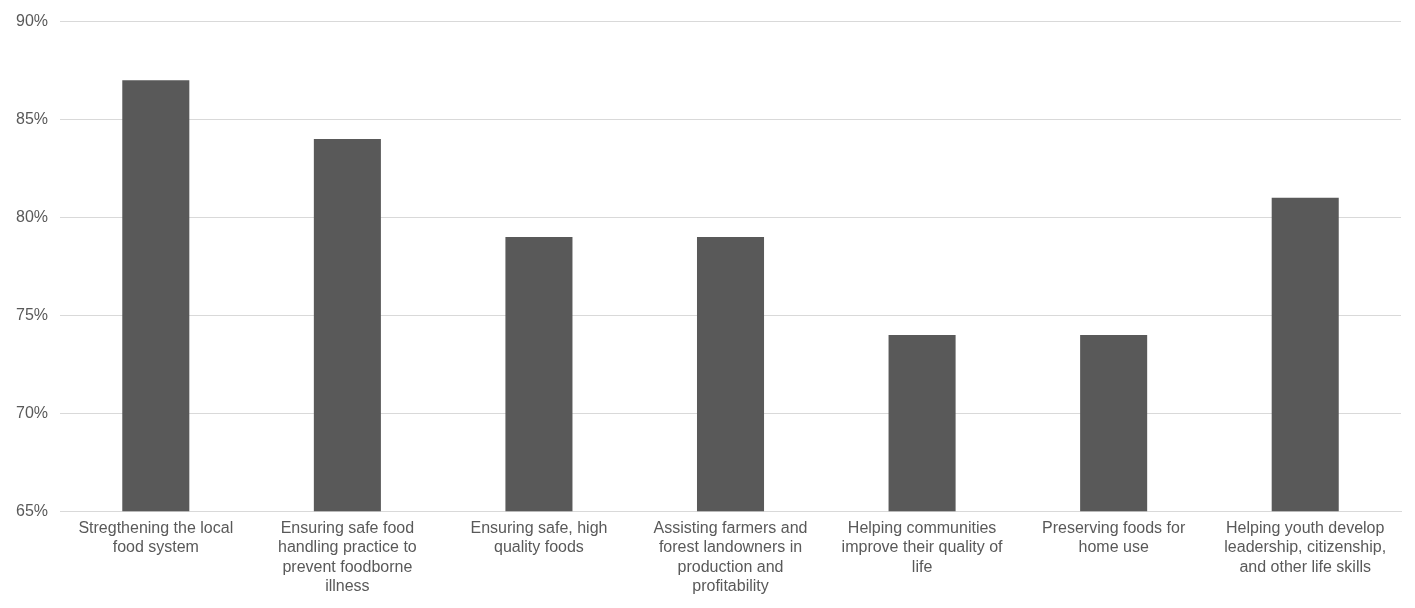  What do you see at coordinates (32, 21) in the screenshot?
I see `y-tick-label: 90%` at bounding box center [32, 21].